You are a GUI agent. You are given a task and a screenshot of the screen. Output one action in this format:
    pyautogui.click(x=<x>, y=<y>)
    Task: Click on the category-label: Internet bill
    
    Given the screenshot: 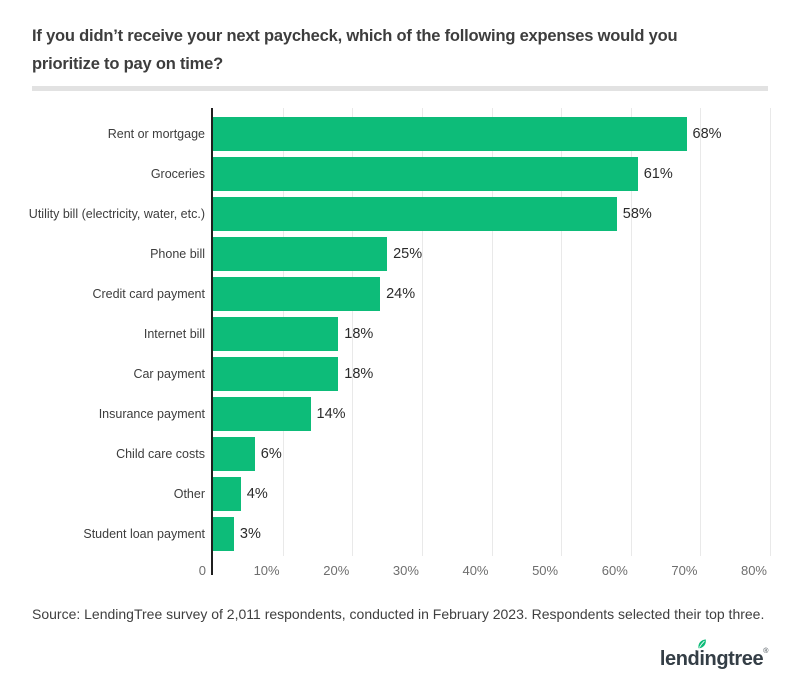 What is the action you would take?
    pyautogui.click(x=174, y=334)
    